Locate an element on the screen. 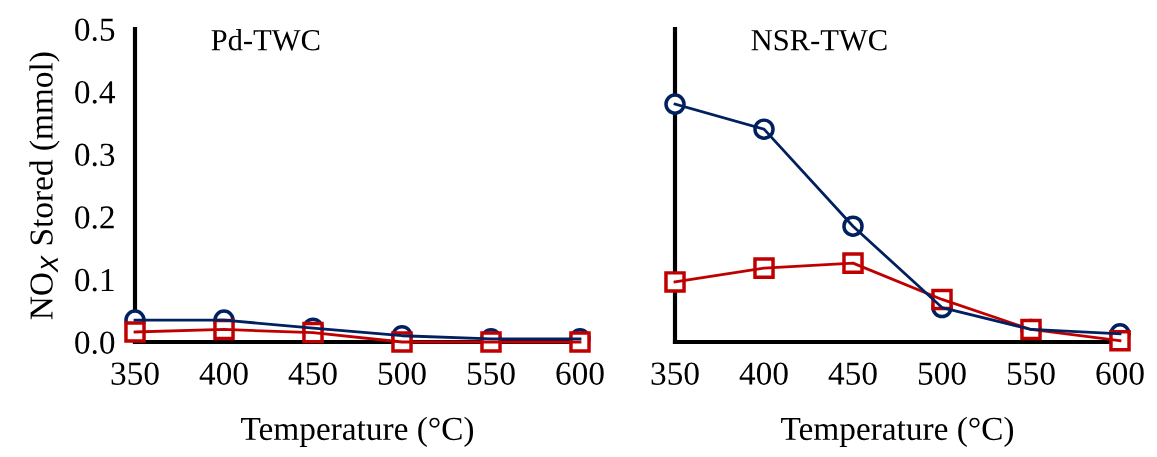 The height and width of the screenshot is (457, 1157). y-tick-label: 0.4 is located at coordinates (95, 92).